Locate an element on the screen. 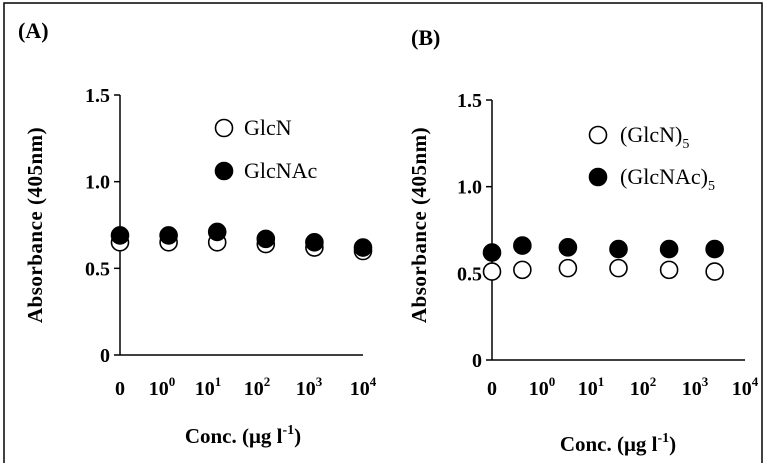 This screenshot has width=763, height=463. legend-label: (GlcN)5 is located at coordinates (654, 137).